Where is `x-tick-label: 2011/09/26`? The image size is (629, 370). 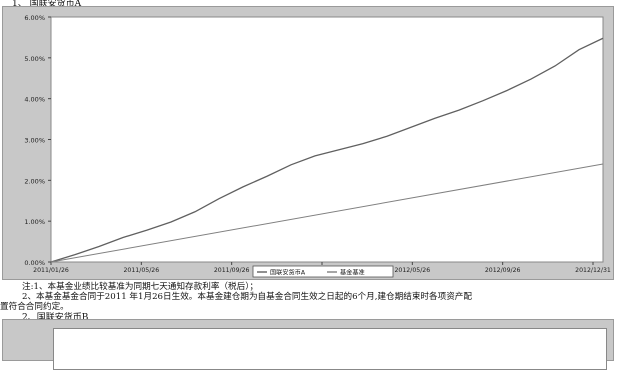 x-tick-label: 2011/09/26 is located at coordinates (232, 270).